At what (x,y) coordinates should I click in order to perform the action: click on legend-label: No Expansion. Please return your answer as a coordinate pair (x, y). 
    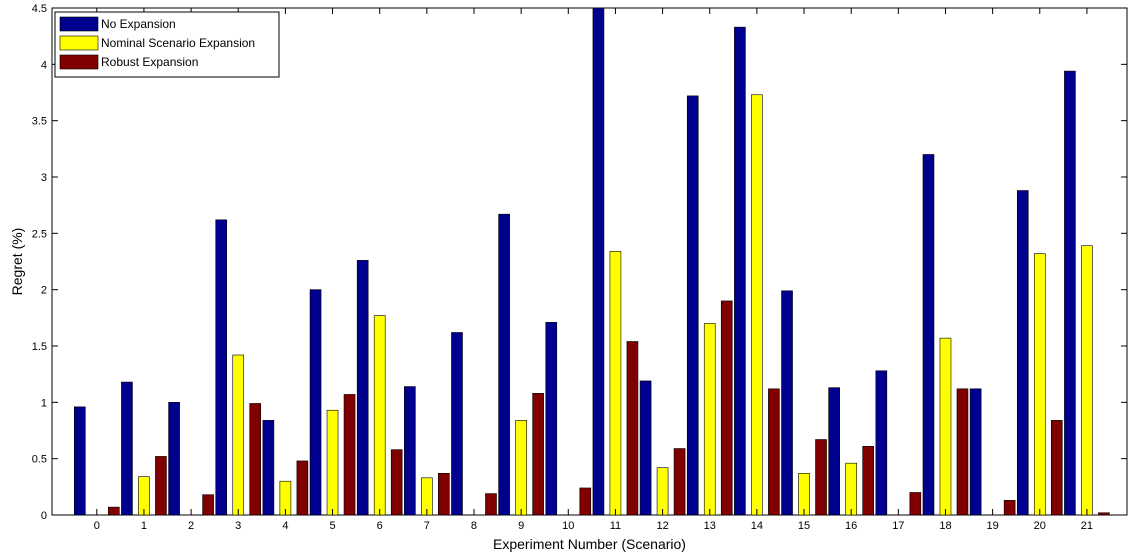
    Looking at the image, I should click on (138, 24).